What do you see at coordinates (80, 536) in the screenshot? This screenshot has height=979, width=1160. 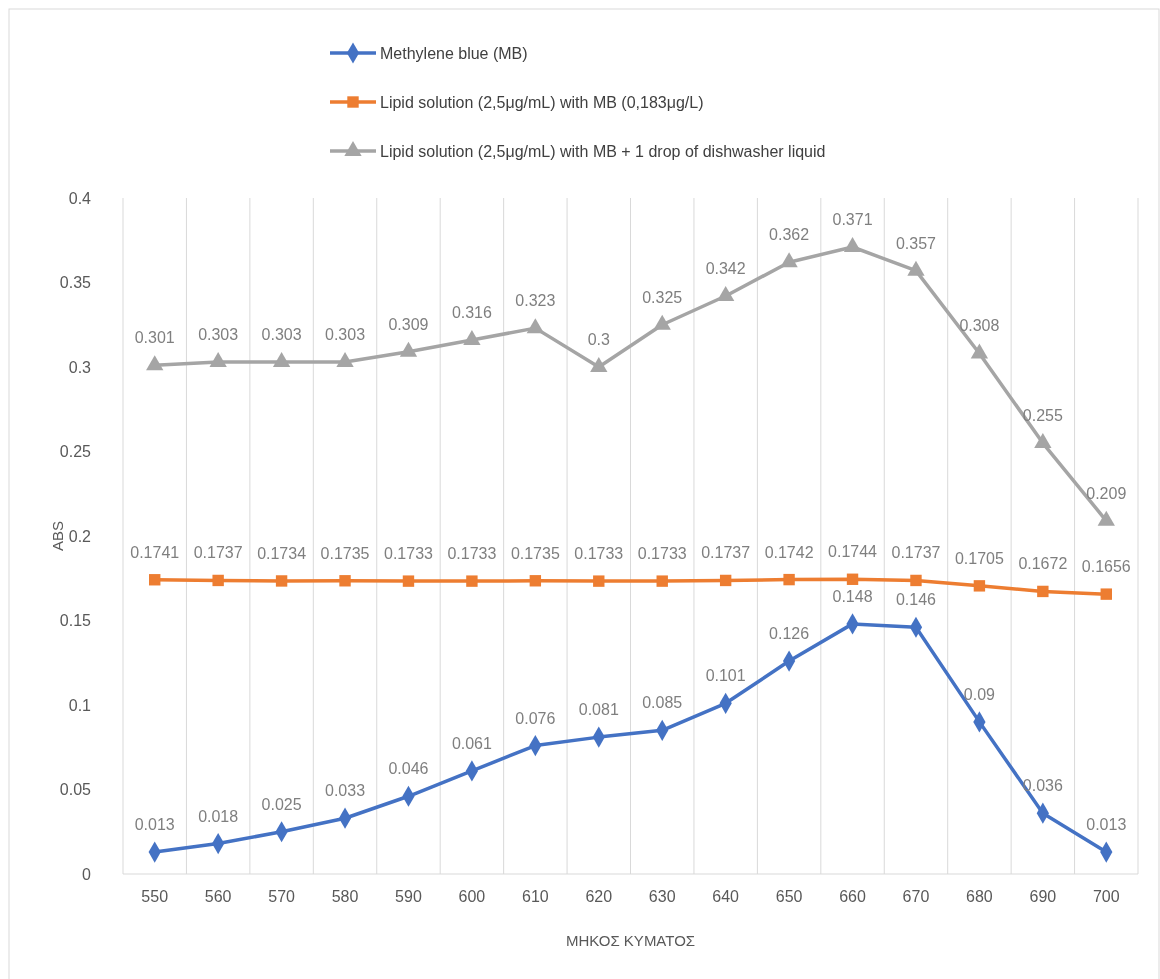 I see `y-tick-label: 0.2` at bounding box center [80, 536].